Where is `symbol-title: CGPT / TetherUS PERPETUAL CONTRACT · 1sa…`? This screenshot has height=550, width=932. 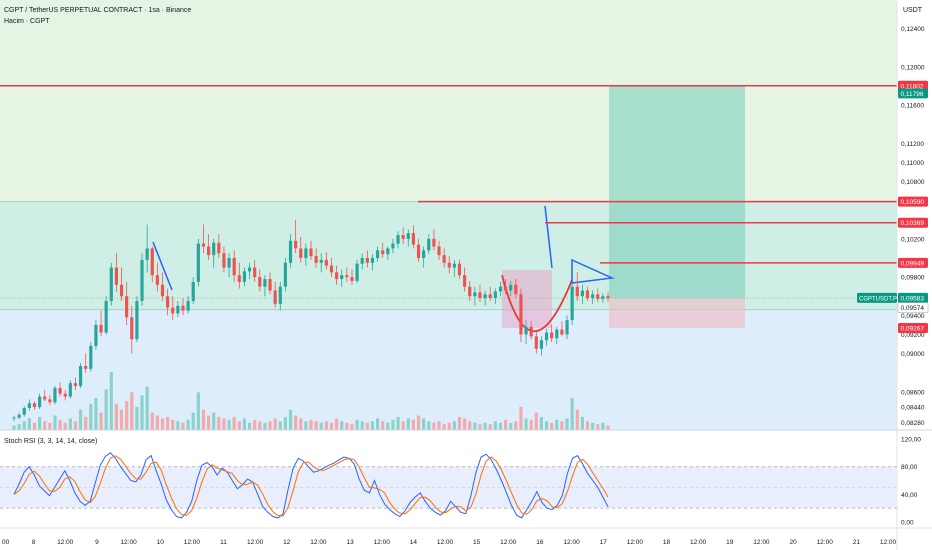 symbol-title: CGPT / TetherUS PERPETUAL CONTRACT · 1sa… is located at coordinates (97, 10).